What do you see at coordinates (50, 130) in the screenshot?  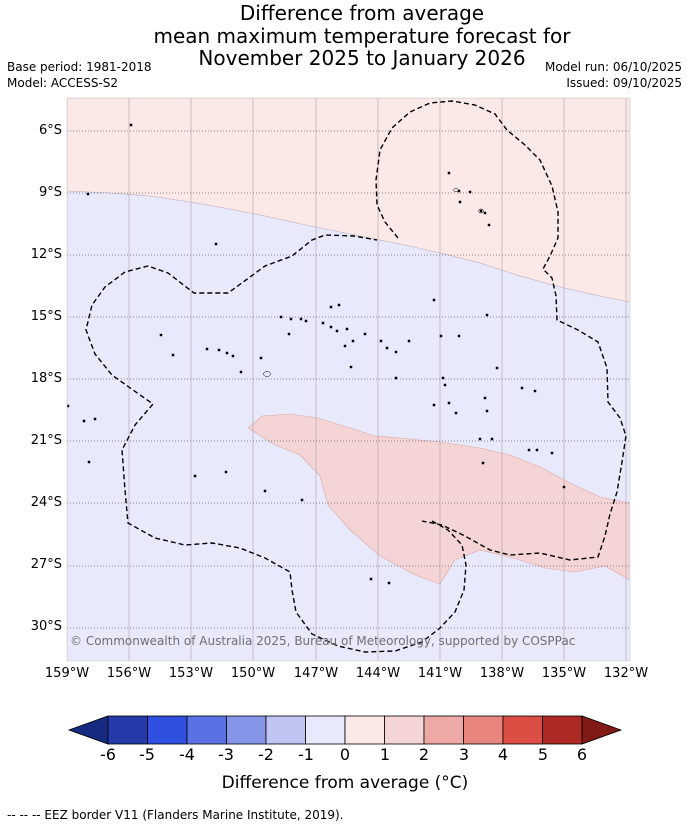 I see `lat-label: 6°S` at bounding box center [50, 130].